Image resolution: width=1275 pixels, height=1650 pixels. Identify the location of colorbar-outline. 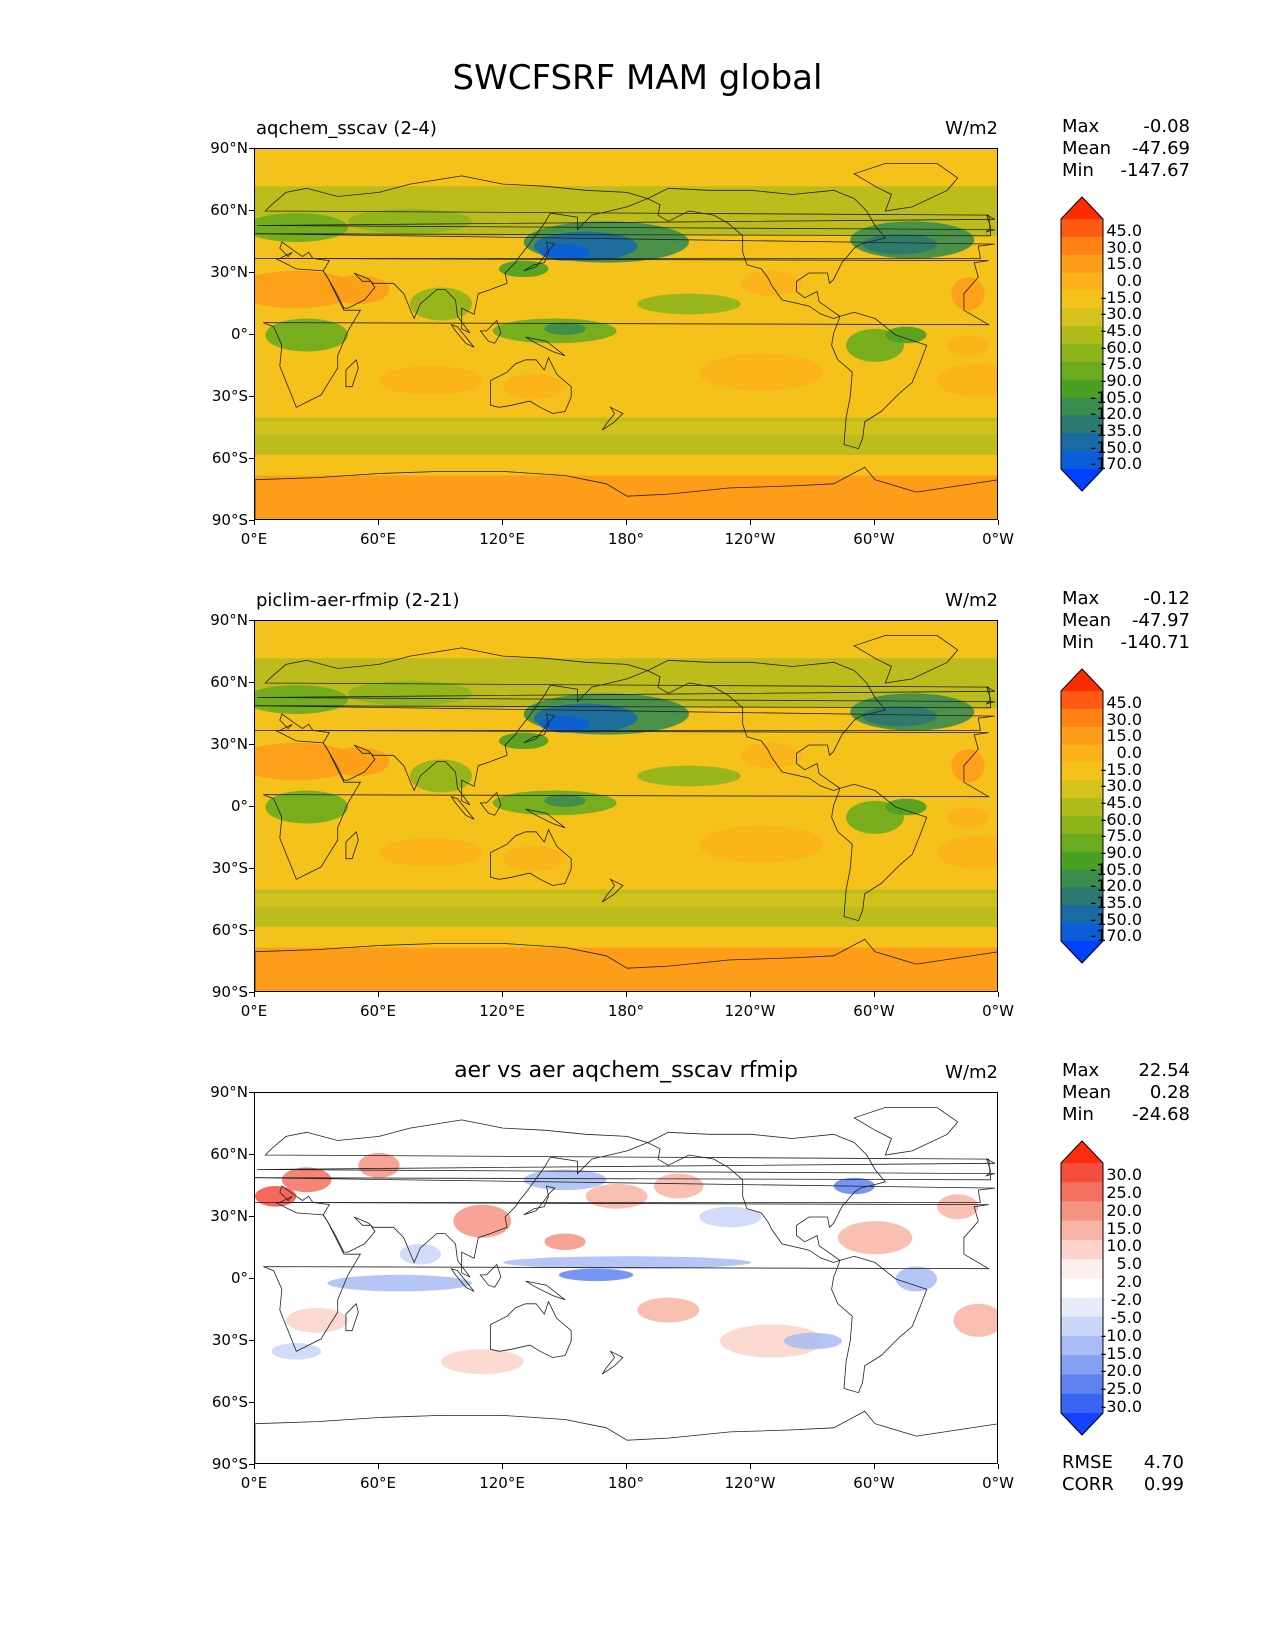
(1082, 1288).